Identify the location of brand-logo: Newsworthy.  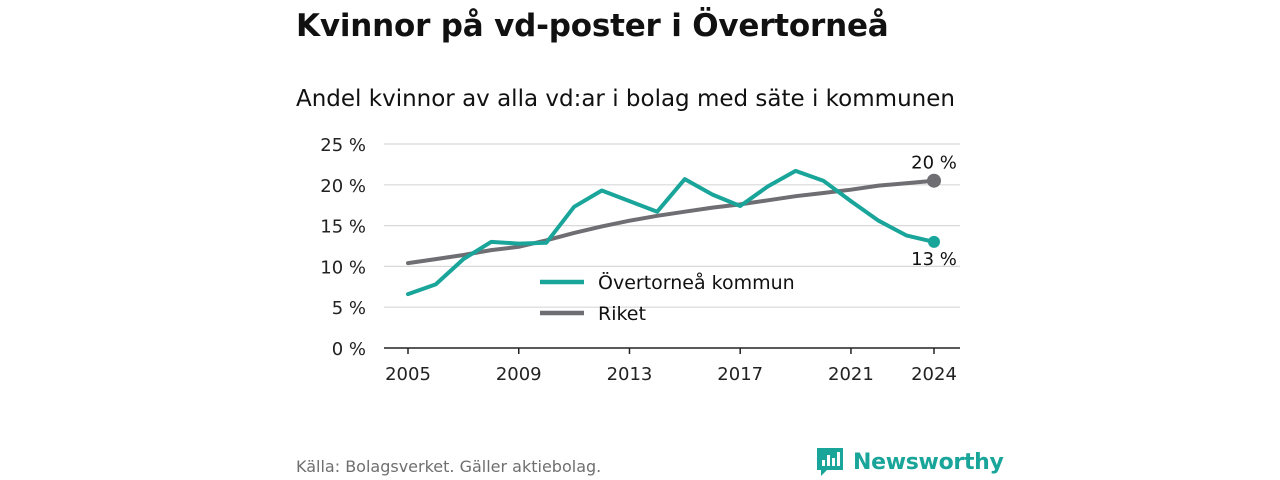
(909, 462).